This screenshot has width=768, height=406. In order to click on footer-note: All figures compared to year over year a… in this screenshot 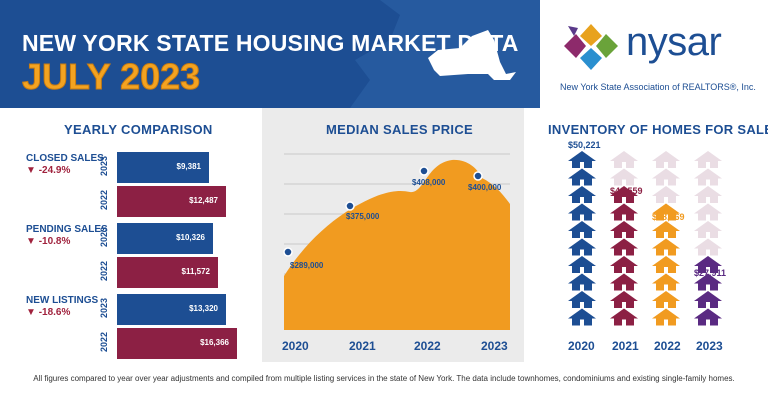, I will do `click(384, 378)`.